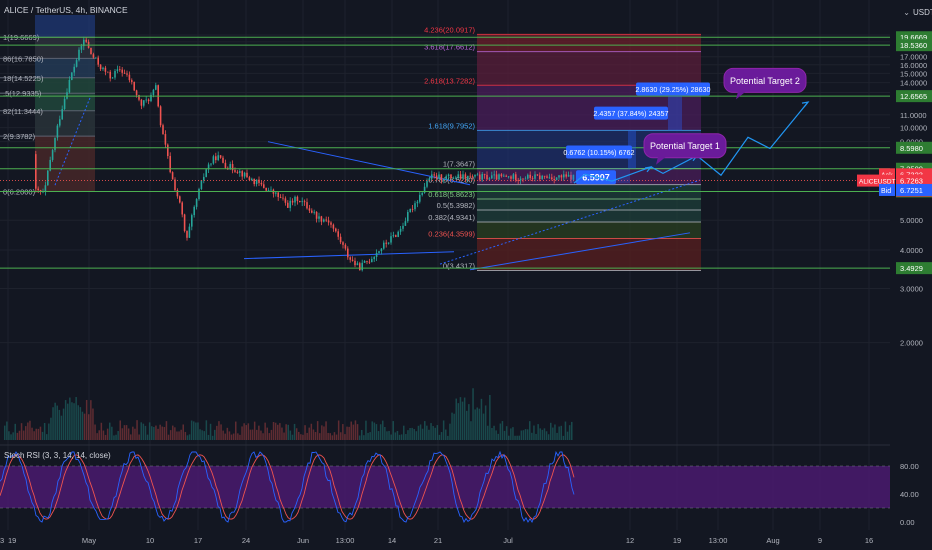 The height and width of the screenshot is (550, 932). I want to click on stoch-rsi-pane, so click(445, 487).